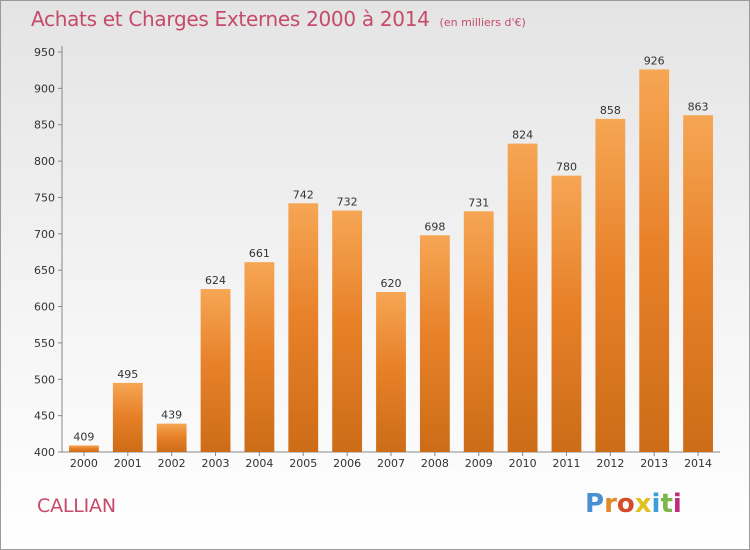 The width and height of the screenshot is (750, 550). What do you see at coordinates (76, 506) in the screenshot?
I see `commune-name: CALLIAN` at bounding box center [76, 506].